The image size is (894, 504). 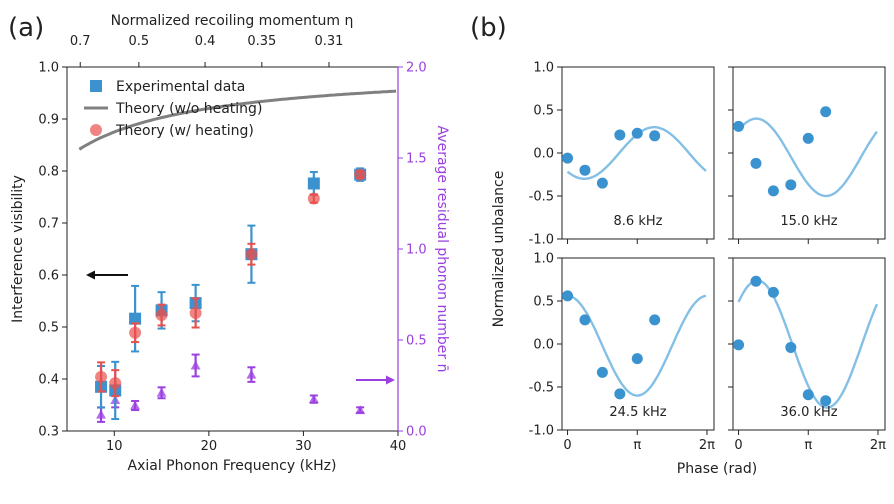 What do you see at coordinates (442, 249) in the screenshot?
I see `right-axis-title: Average residual phonon number n̄` at bounding box center [442, 249].